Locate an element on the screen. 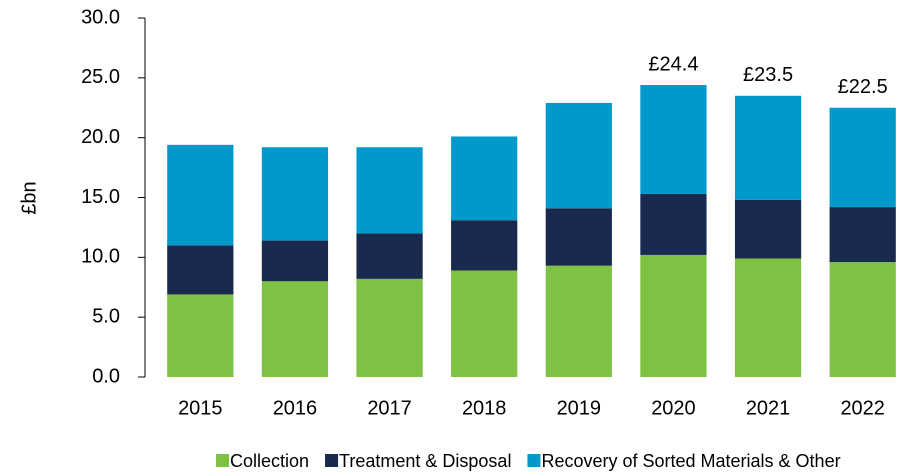 This screenshot has width=914, height=476. y-axis-label: £bn is located at coordinates (29, 197).